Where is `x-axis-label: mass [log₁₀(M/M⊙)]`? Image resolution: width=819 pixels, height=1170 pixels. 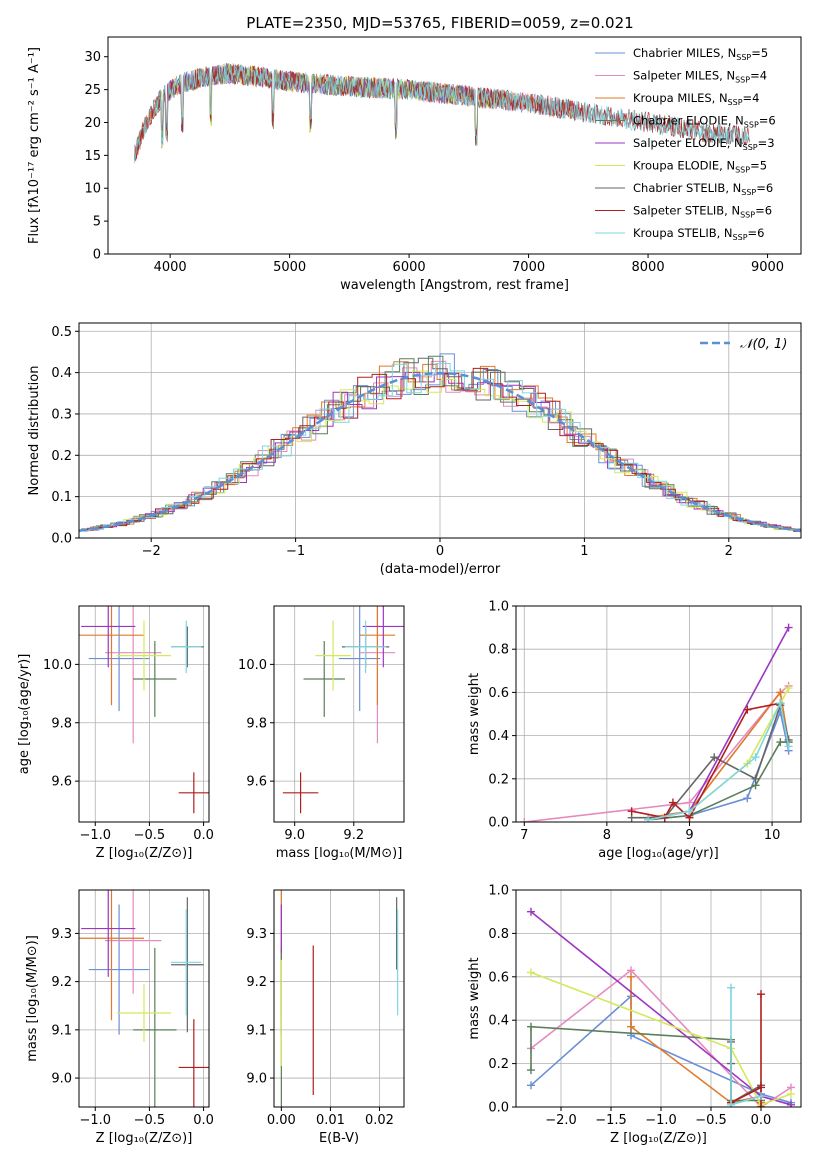
x-axis-label: mass [log₁₀(M/M⊙)] is located at coordinates (339, 853).